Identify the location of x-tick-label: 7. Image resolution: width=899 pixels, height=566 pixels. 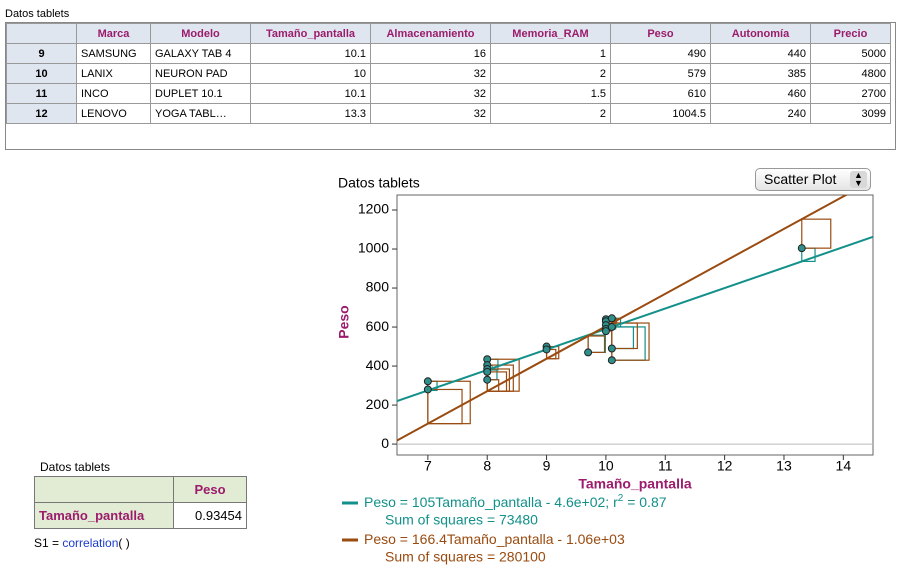
(428, 466).